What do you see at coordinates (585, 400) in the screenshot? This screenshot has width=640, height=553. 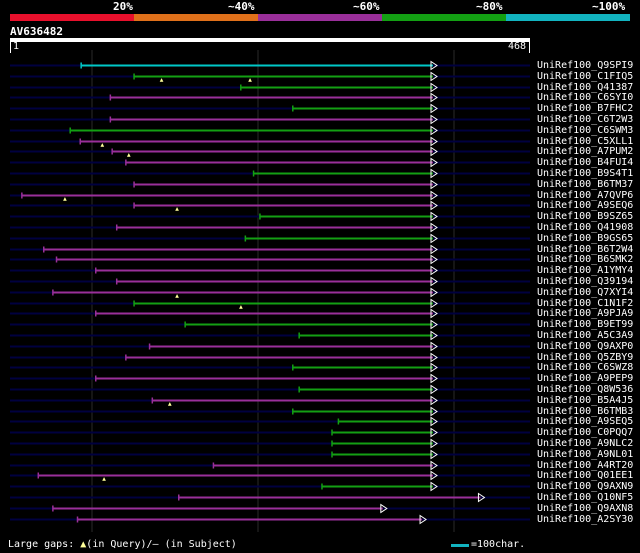 I see `hit-label: UniRef100_B5A4J5` at bounding box center [585, 400].